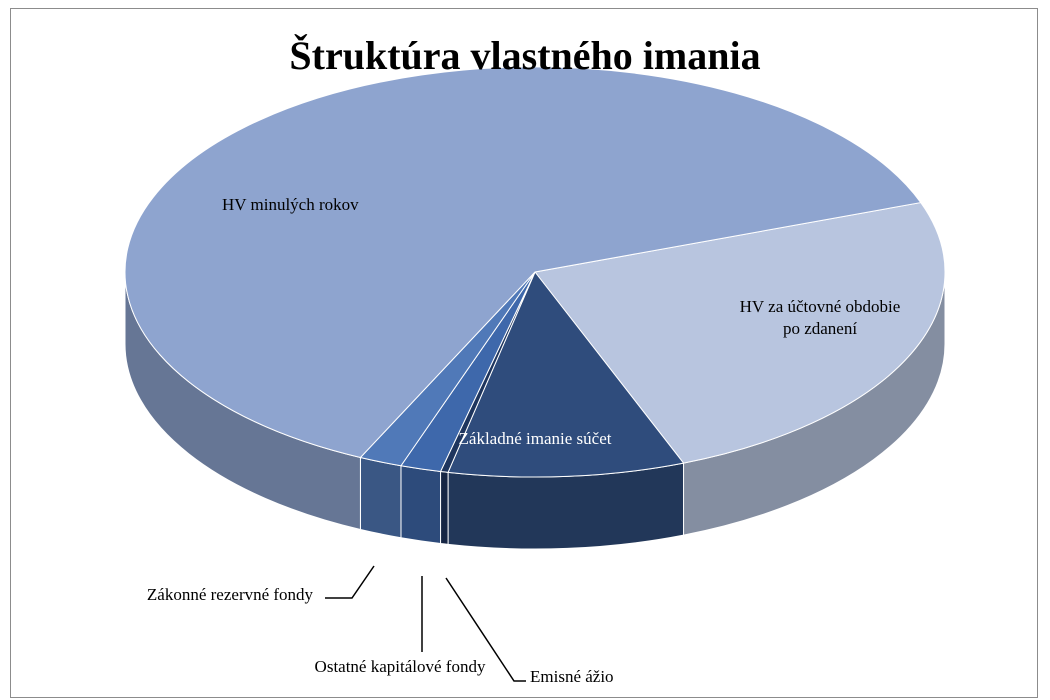  I want to click on slice-label: HV za účtovné obdobie po zdanení, so click(820, 317).